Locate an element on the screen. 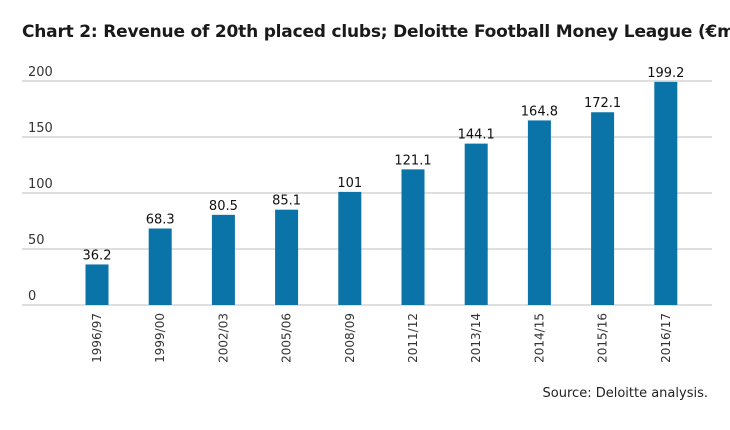 Image resolution: width=730 pixels, height=430 pixels. data-label: 85.1 is located at coordinates (286, 201).